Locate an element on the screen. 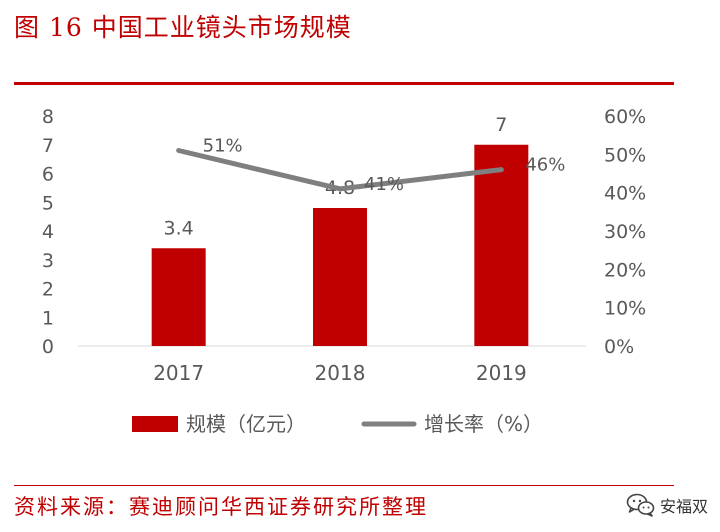  y-left-tick-label: 8 is located at coordinates (48, 117).